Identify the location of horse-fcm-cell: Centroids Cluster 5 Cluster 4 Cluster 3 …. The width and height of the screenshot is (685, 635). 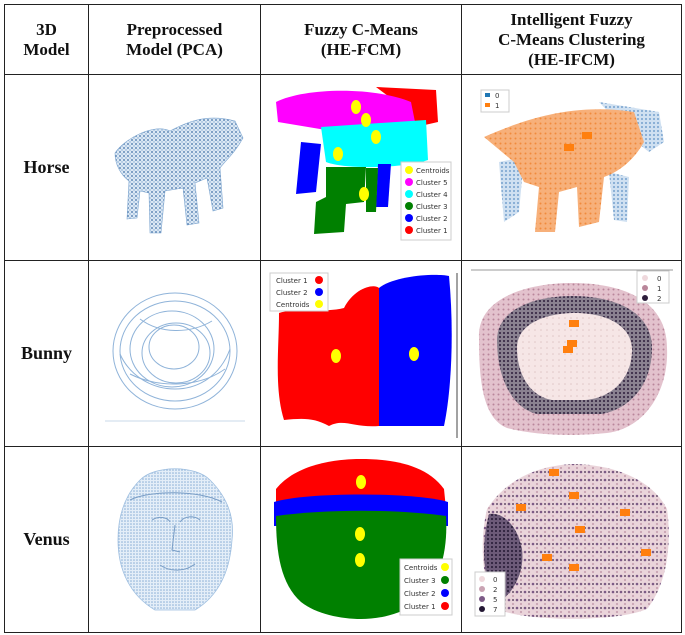
(361, 167).